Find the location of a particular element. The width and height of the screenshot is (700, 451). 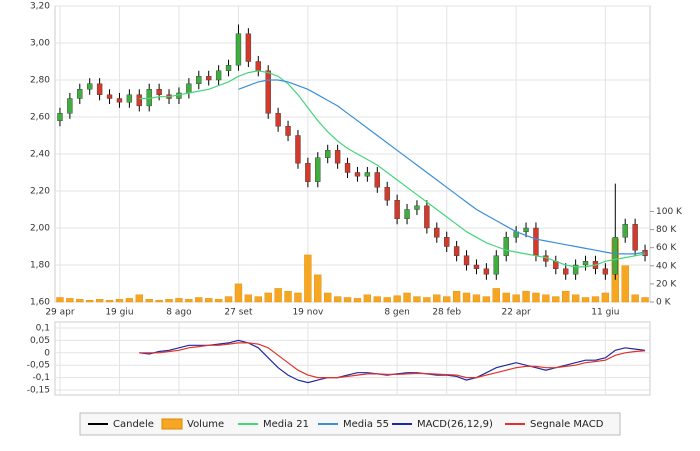

legend-label: Media 55 is located at coordinates (366, 424).